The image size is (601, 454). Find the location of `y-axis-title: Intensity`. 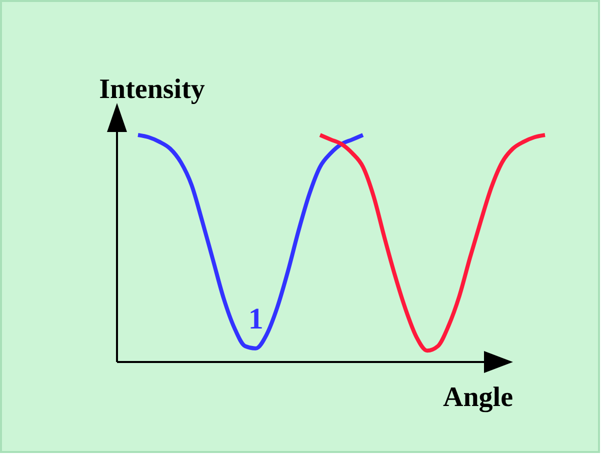

y-axis-title: Intensity is located at coordinates (152, 89).